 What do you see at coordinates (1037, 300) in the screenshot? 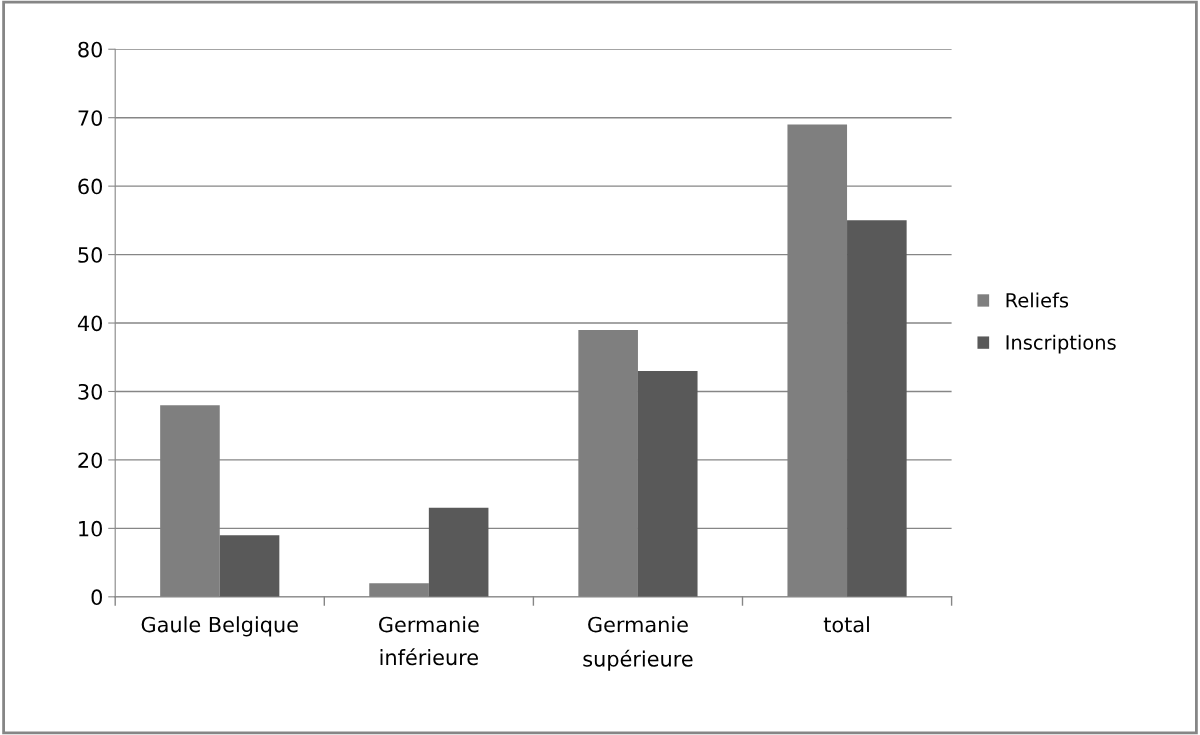
I see `legend-label: Reliefs` at bounding box center [1037, 300].